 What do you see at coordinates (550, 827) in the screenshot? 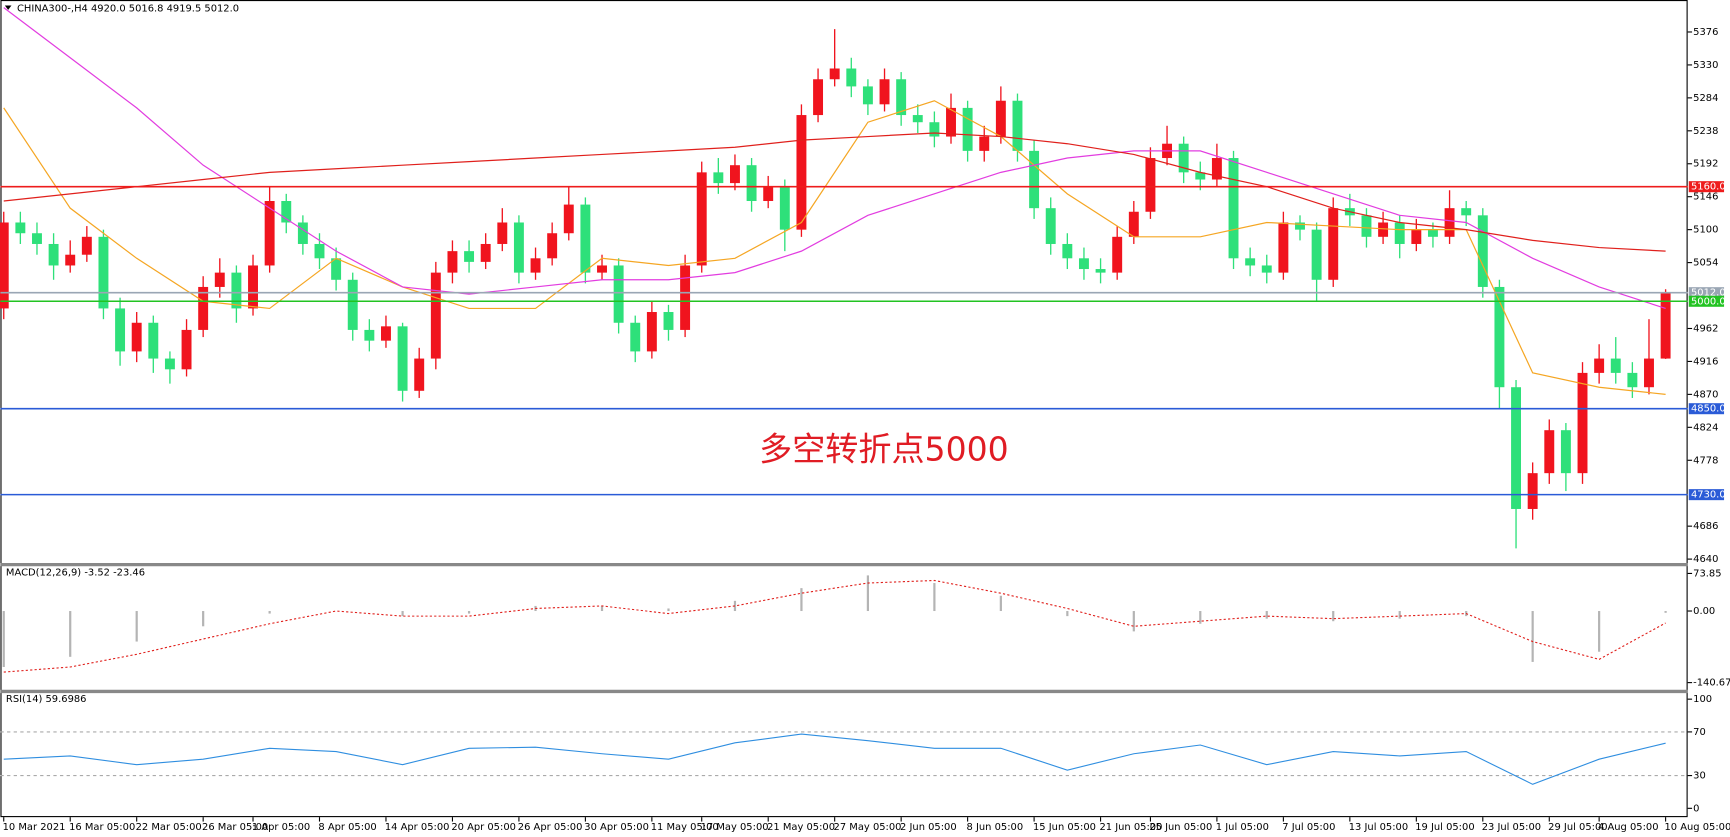
I see `x-tick-label: 26 Apr 05:00` at bounding box center [550, 827].